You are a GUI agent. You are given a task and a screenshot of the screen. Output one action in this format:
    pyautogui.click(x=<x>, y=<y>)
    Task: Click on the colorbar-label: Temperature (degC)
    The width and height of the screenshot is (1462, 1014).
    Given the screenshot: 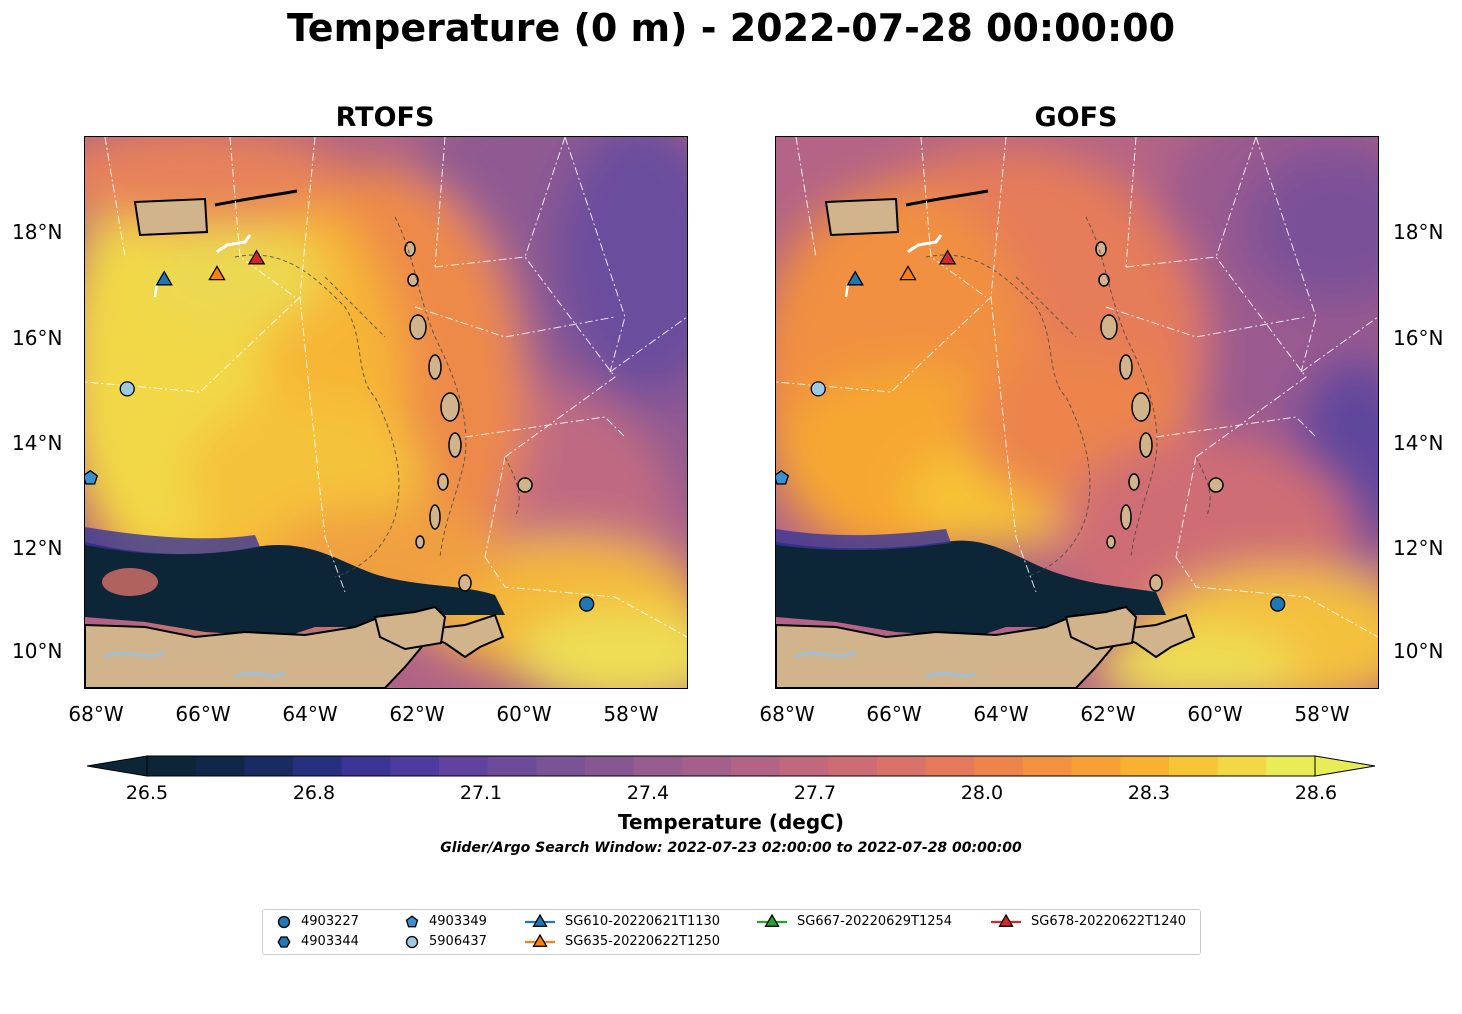 What is the action you would take?
    pyautogui.click(x=731, y=822)
    